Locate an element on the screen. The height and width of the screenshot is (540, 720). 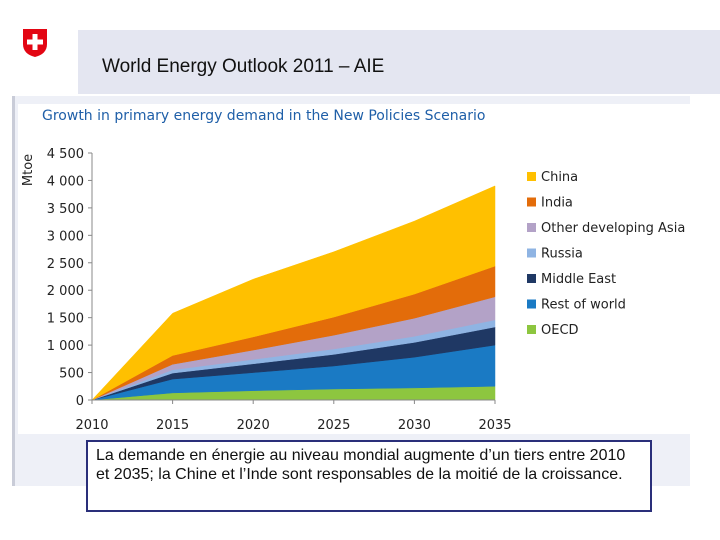
x-tick-label: 2015 is located at coordinates (172, 425).